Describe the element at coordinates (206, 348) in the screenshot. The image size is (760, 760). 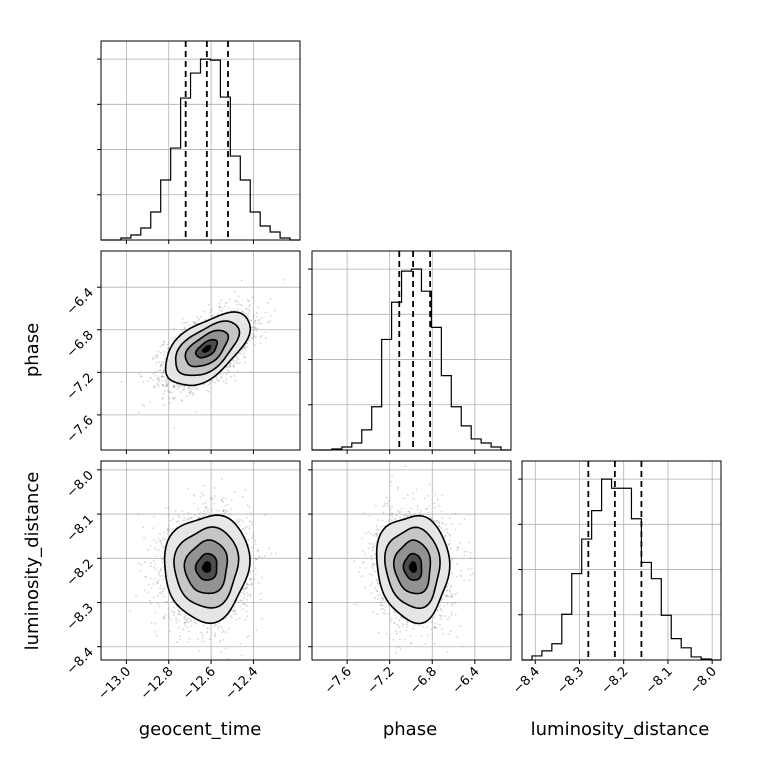
I see `density-peak` at that location.